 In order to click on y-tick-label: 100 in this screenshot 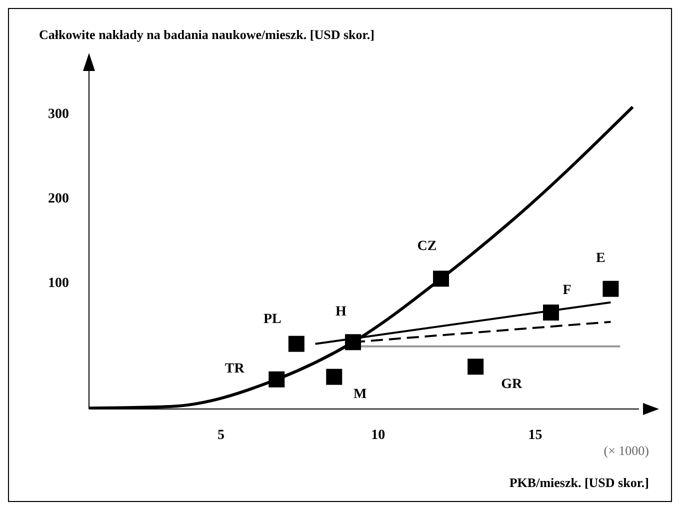, I will do `click(58, 284)`.